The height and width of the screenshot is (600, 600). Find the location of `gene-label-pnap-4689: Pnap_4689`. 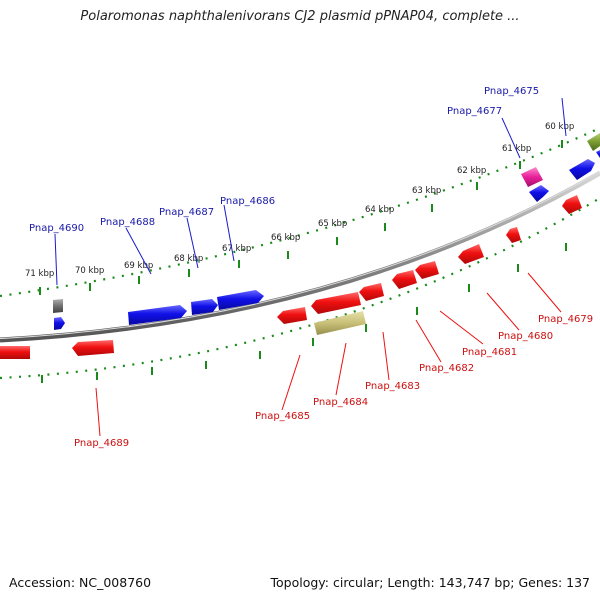

gene-label-pnap-4689: Pnap_4689 is located at coordinates (101, 443).